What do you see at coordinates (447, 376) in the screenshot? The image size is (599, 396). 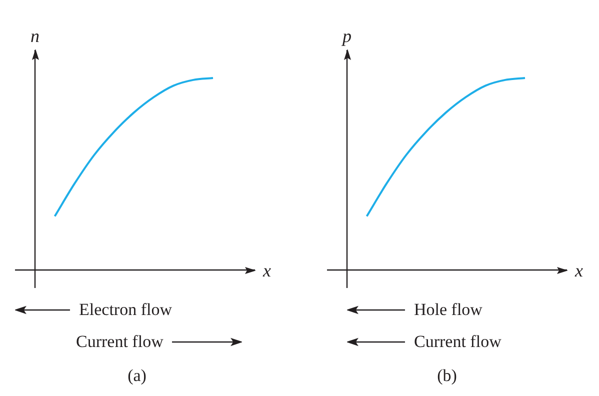 I see `text: (b)` at bounding box center [447, 376].